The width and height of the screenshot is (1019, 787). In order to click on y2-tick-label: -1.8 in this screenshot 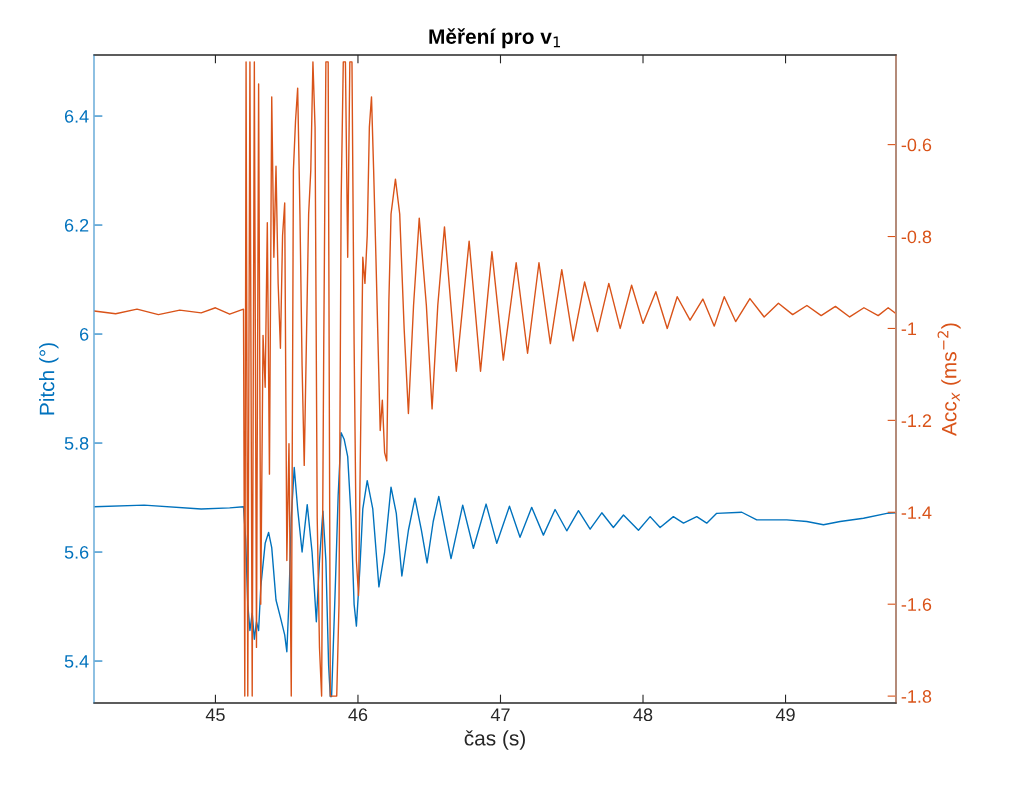, I will do `click(916, 696)`.